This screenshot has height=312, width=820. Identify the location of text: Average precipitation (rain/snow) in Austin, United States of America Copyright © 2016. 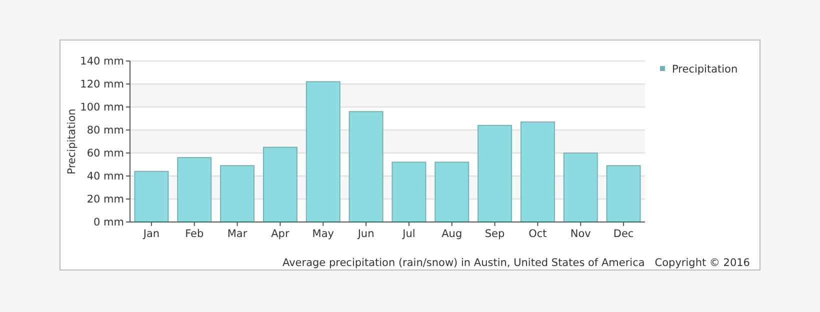
(516, 263).